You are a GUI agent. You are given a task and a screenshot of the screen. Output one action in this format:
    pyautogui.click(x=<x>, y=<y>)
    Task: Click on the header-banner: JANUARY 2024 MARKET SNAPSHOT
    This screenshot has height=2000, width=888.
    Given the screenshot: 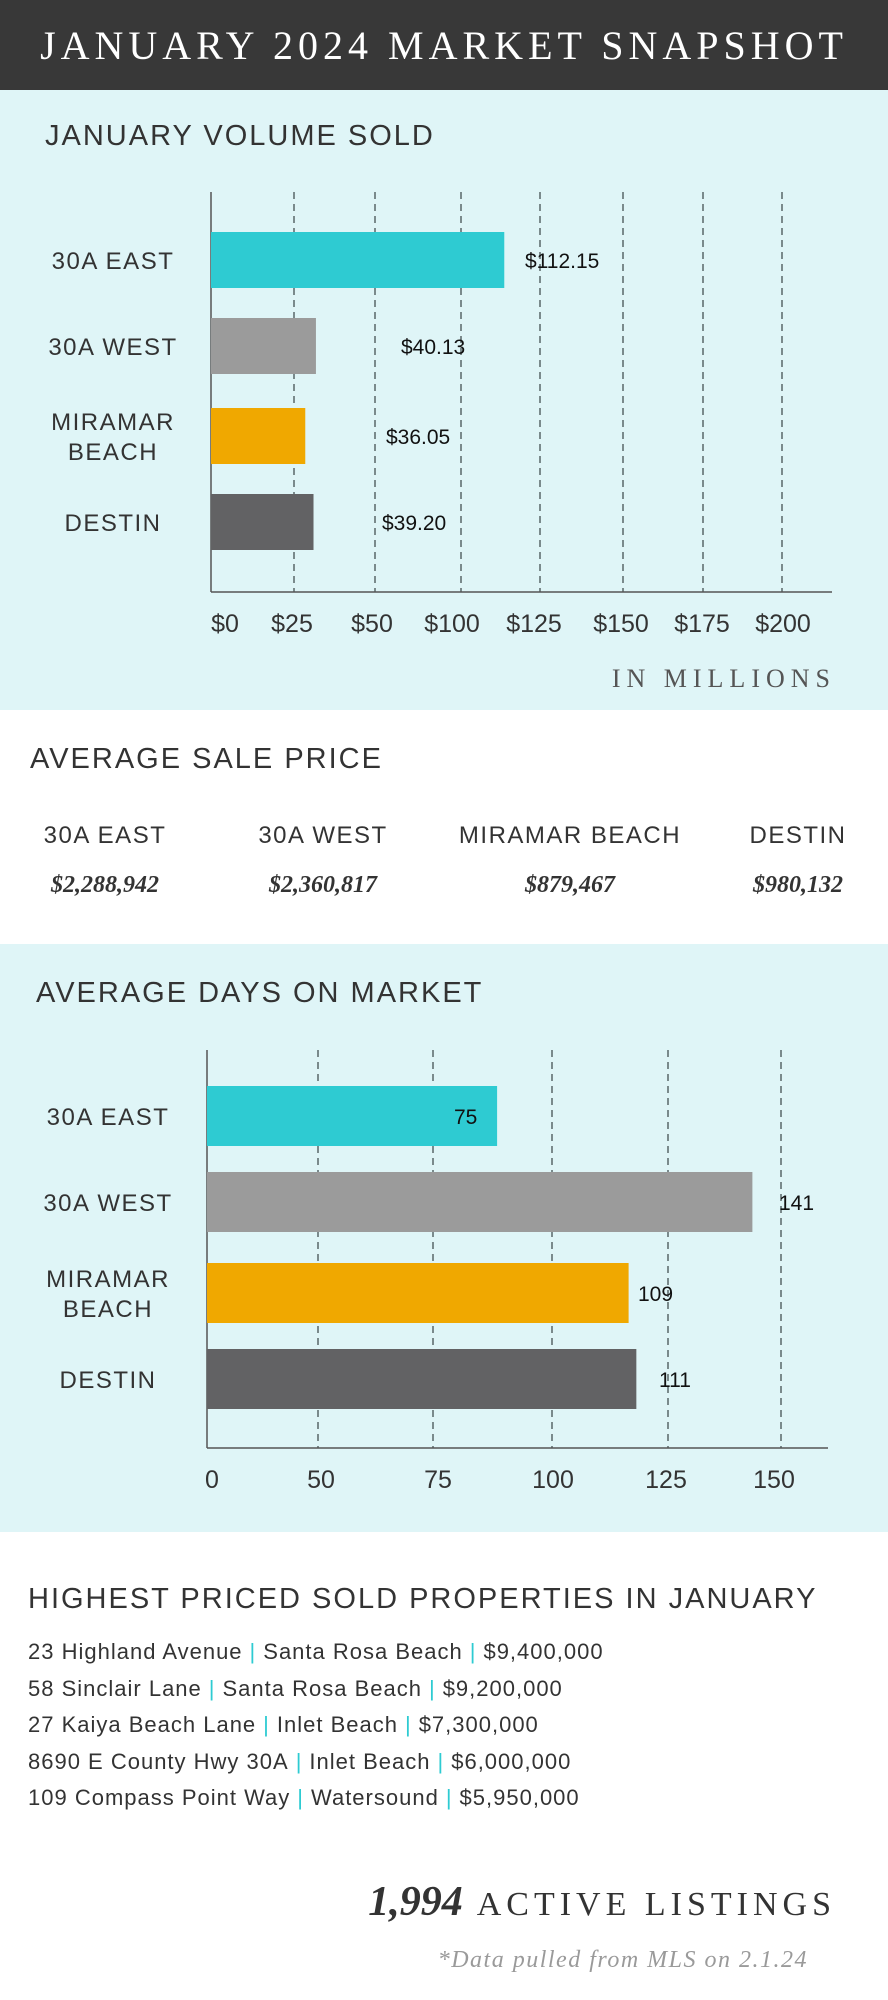 What is the action you would take?
    pyautogui.click(x=444, y=45)
    